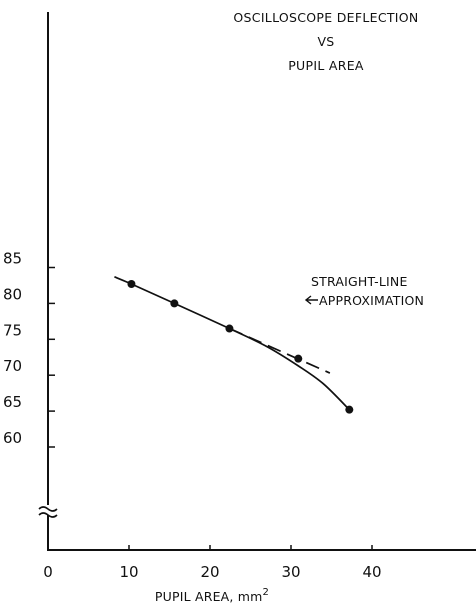  What do you see at coordinates (266, 592) in the screenshot?
I see `x-axis-label-superscript: 2` at bounding box center [266, 592].